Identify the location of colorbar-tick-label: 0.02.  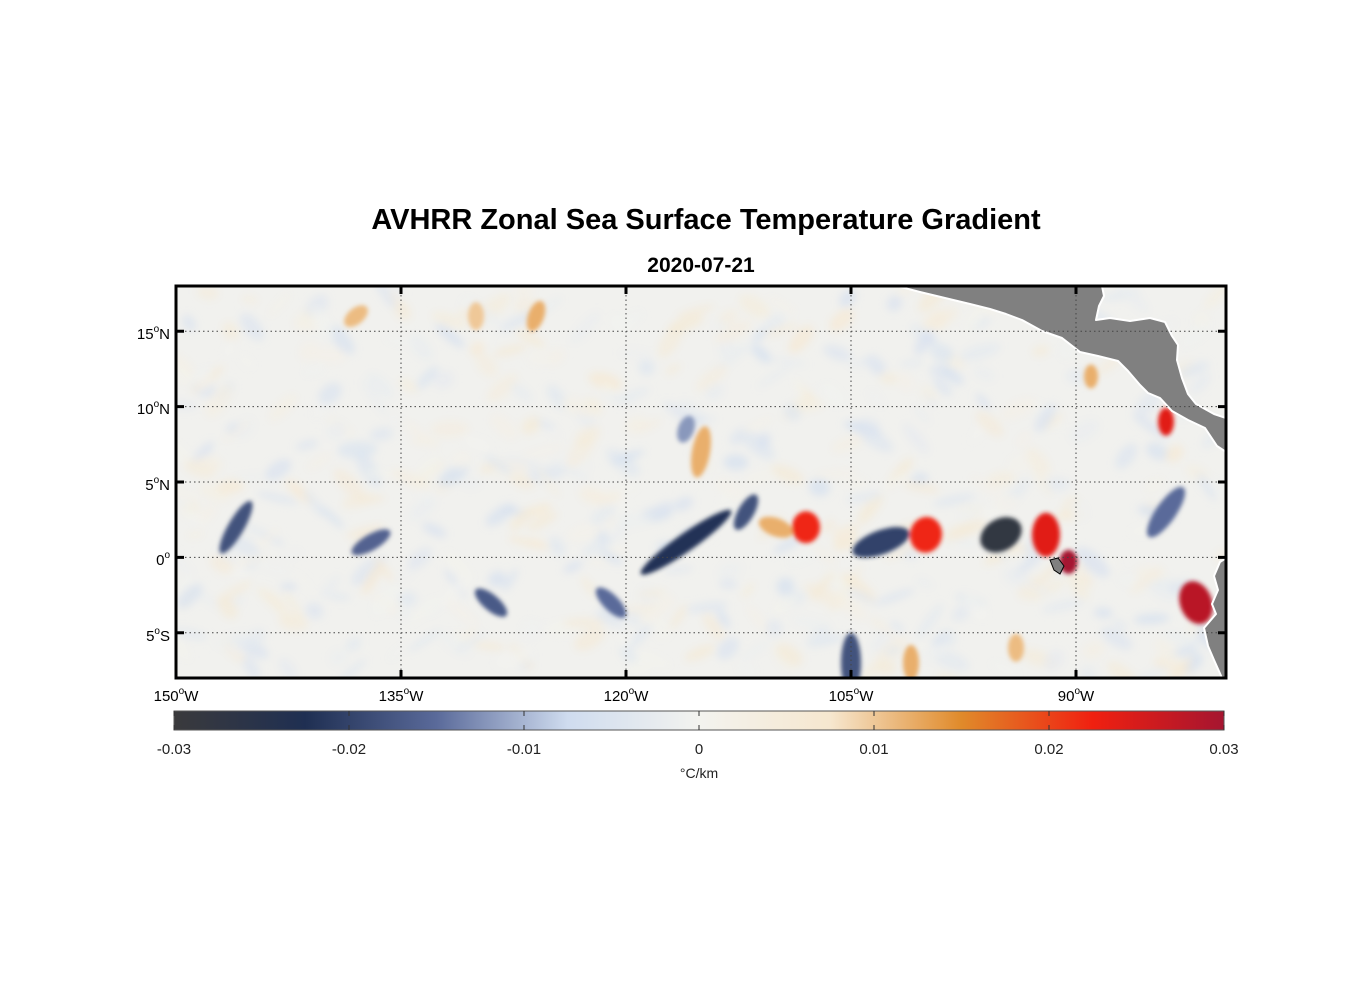
(1048, 749).